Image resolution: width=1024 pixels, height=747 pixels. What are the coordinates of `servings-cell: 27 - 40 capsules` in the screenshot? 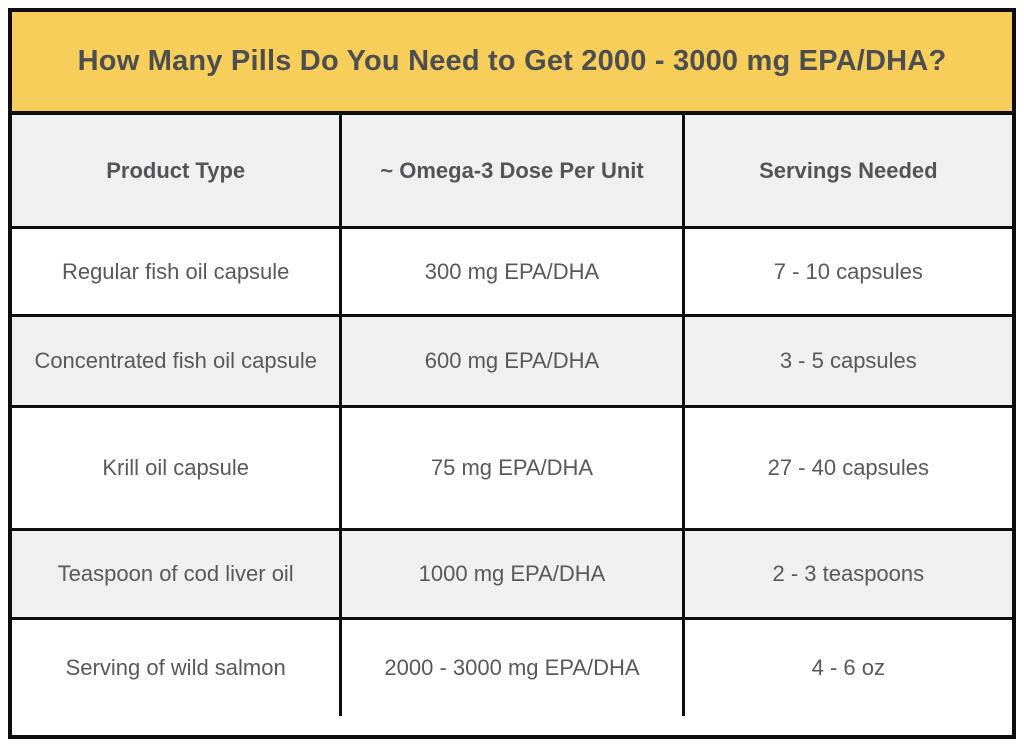 It's located at (846, 468).